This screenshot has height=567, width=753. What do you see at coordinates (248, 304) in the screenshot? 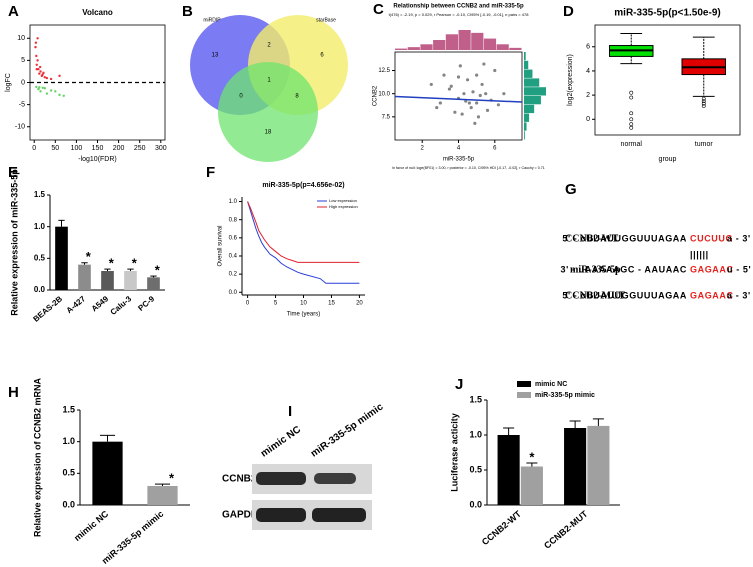
I see `x-tick-label: 0` at bounding box center [248, 304].